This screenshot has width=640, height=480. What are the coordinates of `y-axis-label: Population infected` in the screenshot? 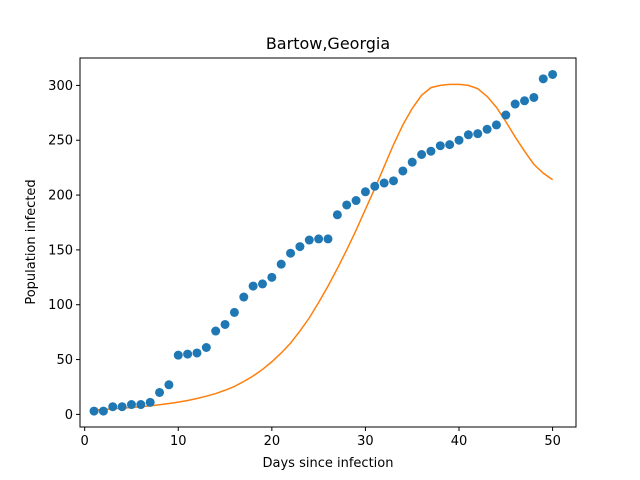 It's located at (31, 241).